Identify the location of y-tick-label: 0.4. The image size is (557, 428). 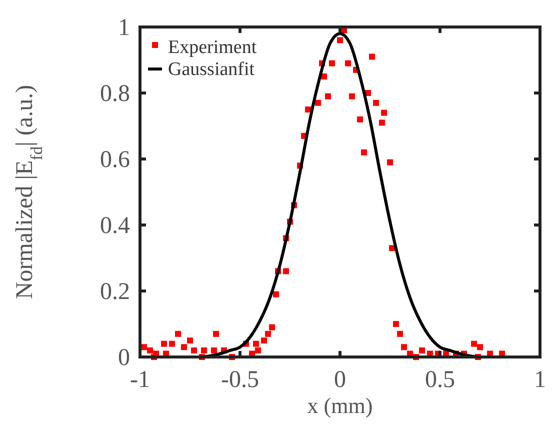
(115, 226).